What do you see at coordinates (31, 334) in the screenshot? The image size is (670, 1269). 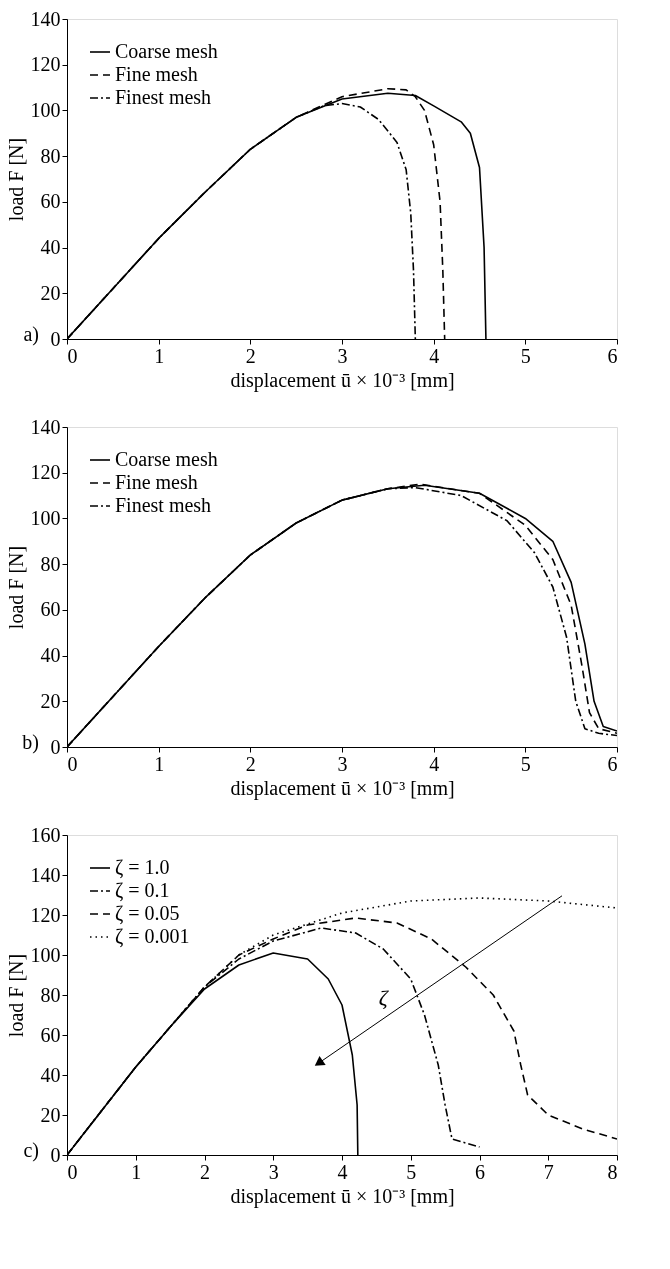 I see `text: a)` at bounding box center [31, 334].